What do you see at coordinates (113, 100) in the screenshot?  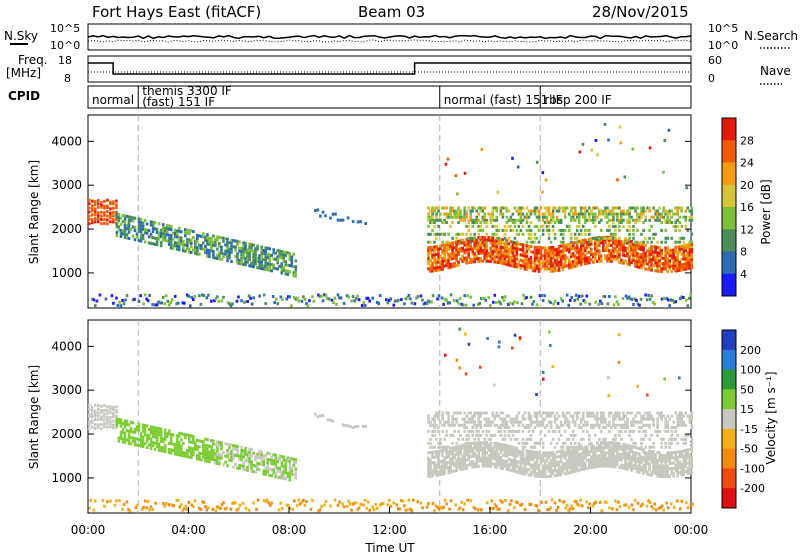 I see `cpid-segment-label: normal` at bounding box center [113, 100].